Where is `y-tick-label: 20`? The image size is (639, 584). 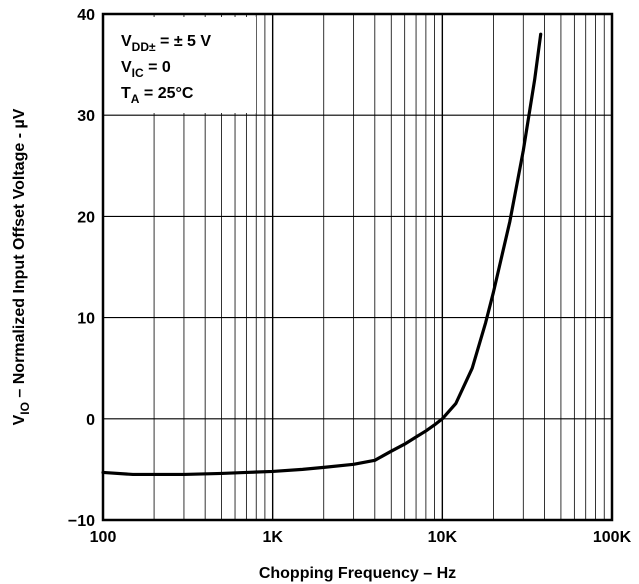 y-tick-label: 20 is located at coordinates (86, 217).